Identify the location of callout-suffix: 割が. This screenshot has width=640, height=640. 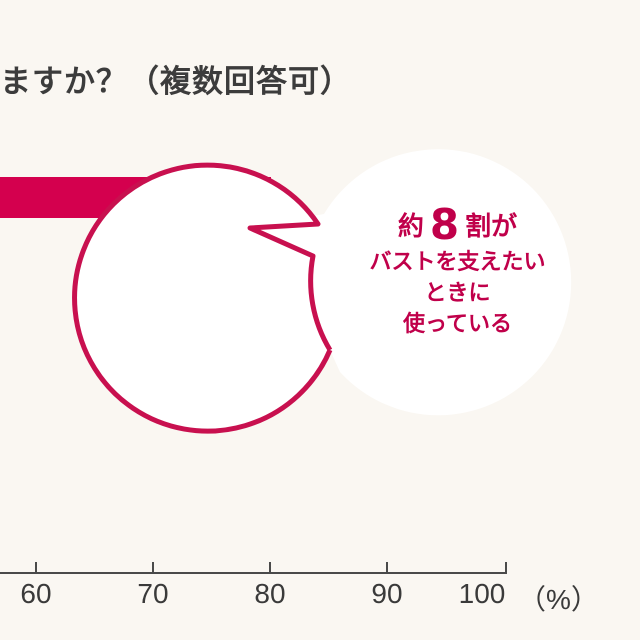
(491, 227).